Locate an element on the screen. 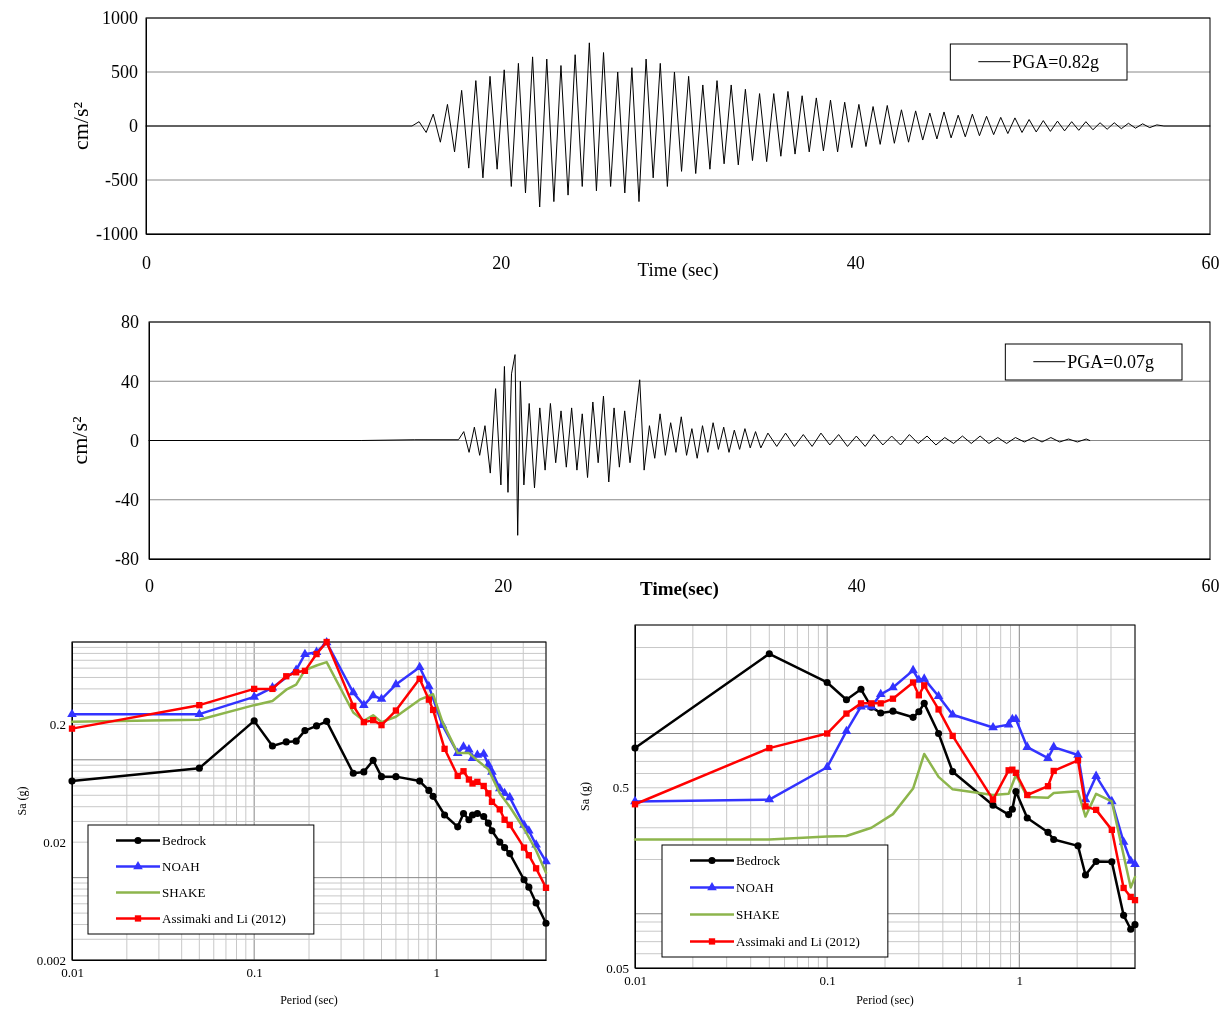  y-tick-label: -1000 is located at coordinates (117, 234).